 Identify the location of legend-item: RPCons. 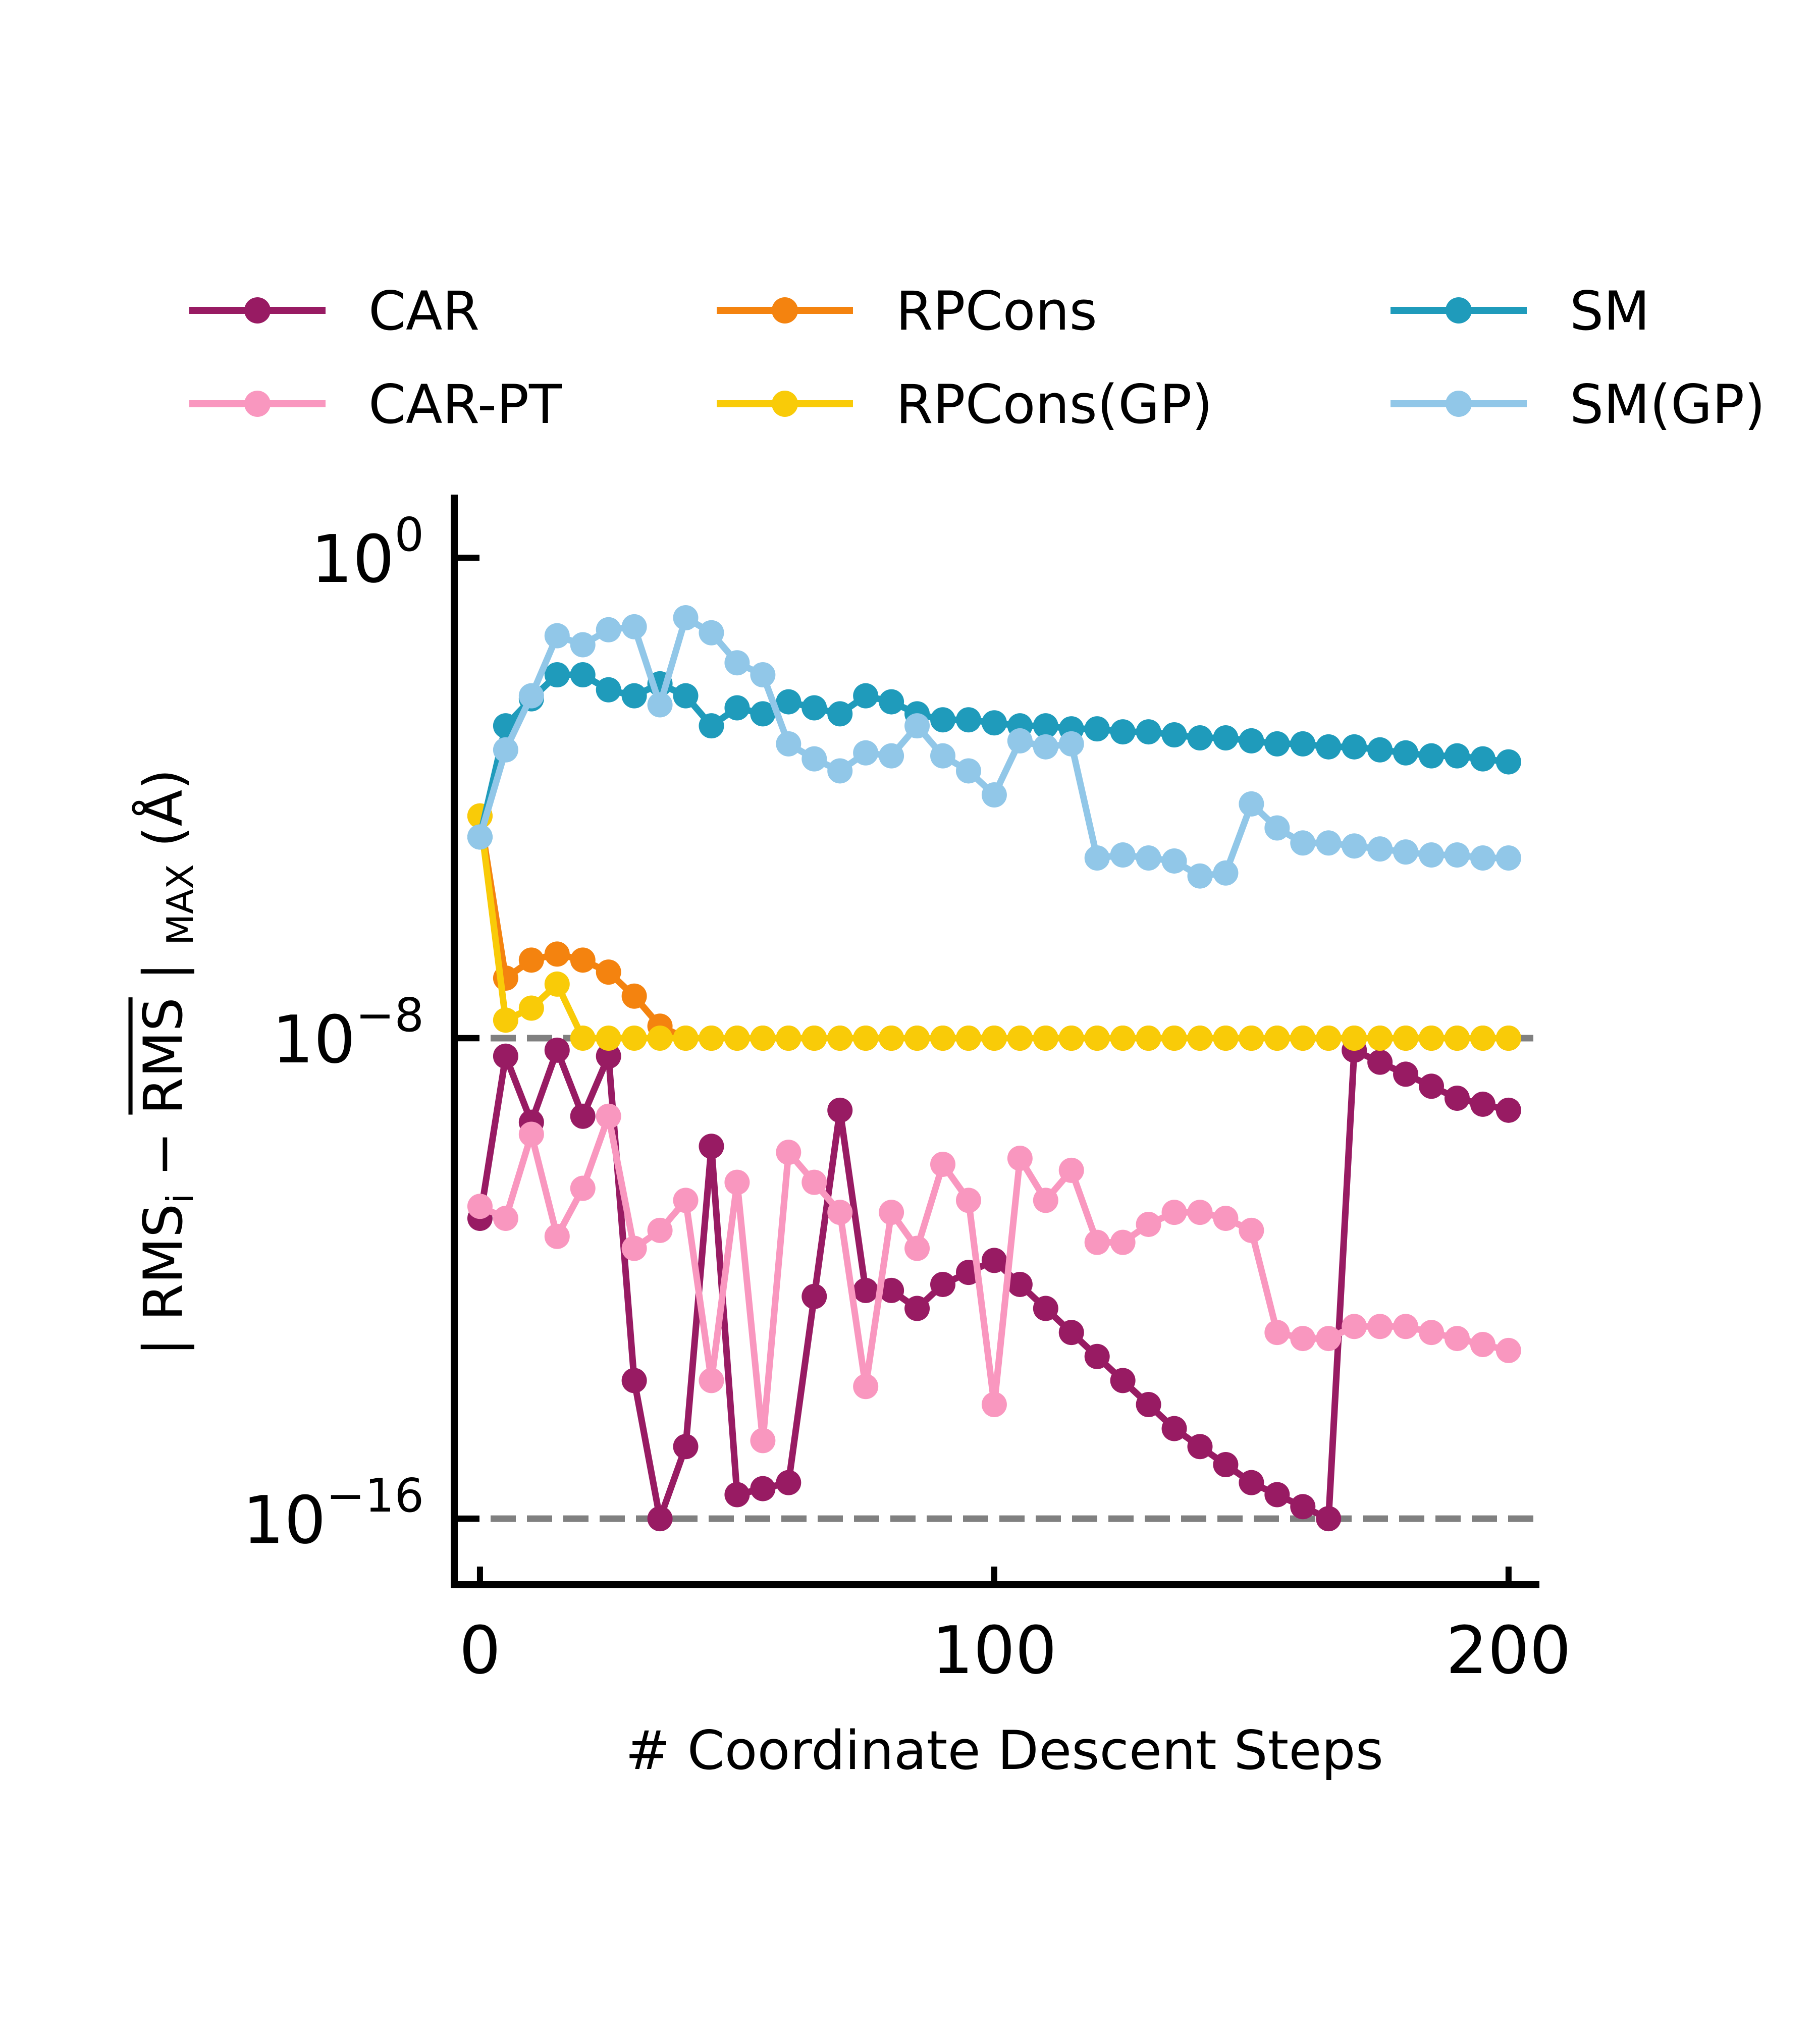
(907, 311).